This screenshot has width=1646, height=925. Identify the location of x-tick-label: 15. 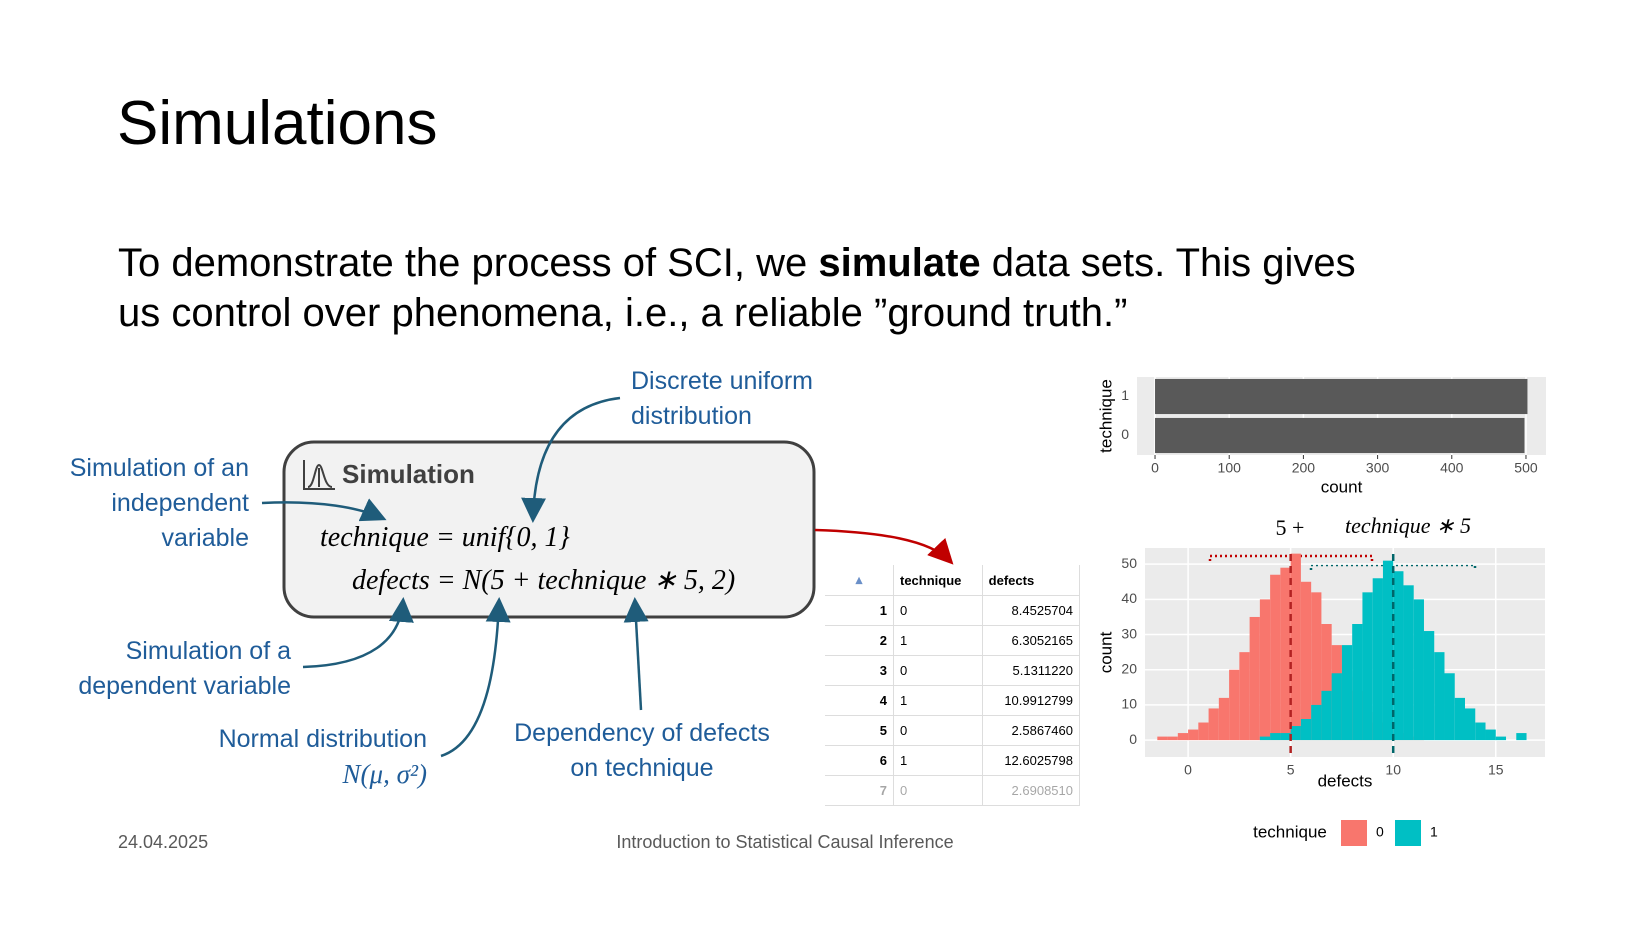
(1496, 770).